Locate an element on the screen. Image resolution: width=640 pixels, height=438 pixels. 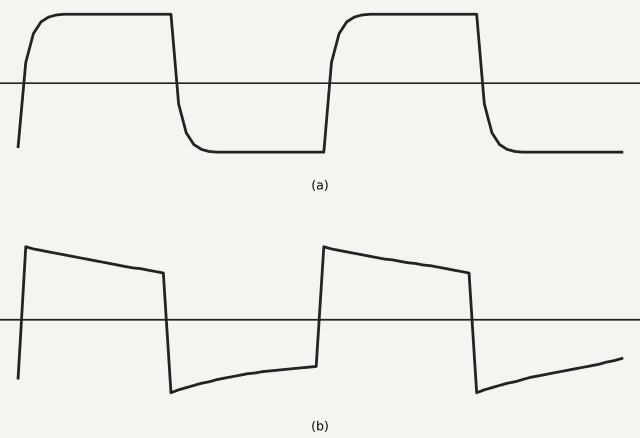
x-axis-title: (a) is located at coordinates (320, 186).